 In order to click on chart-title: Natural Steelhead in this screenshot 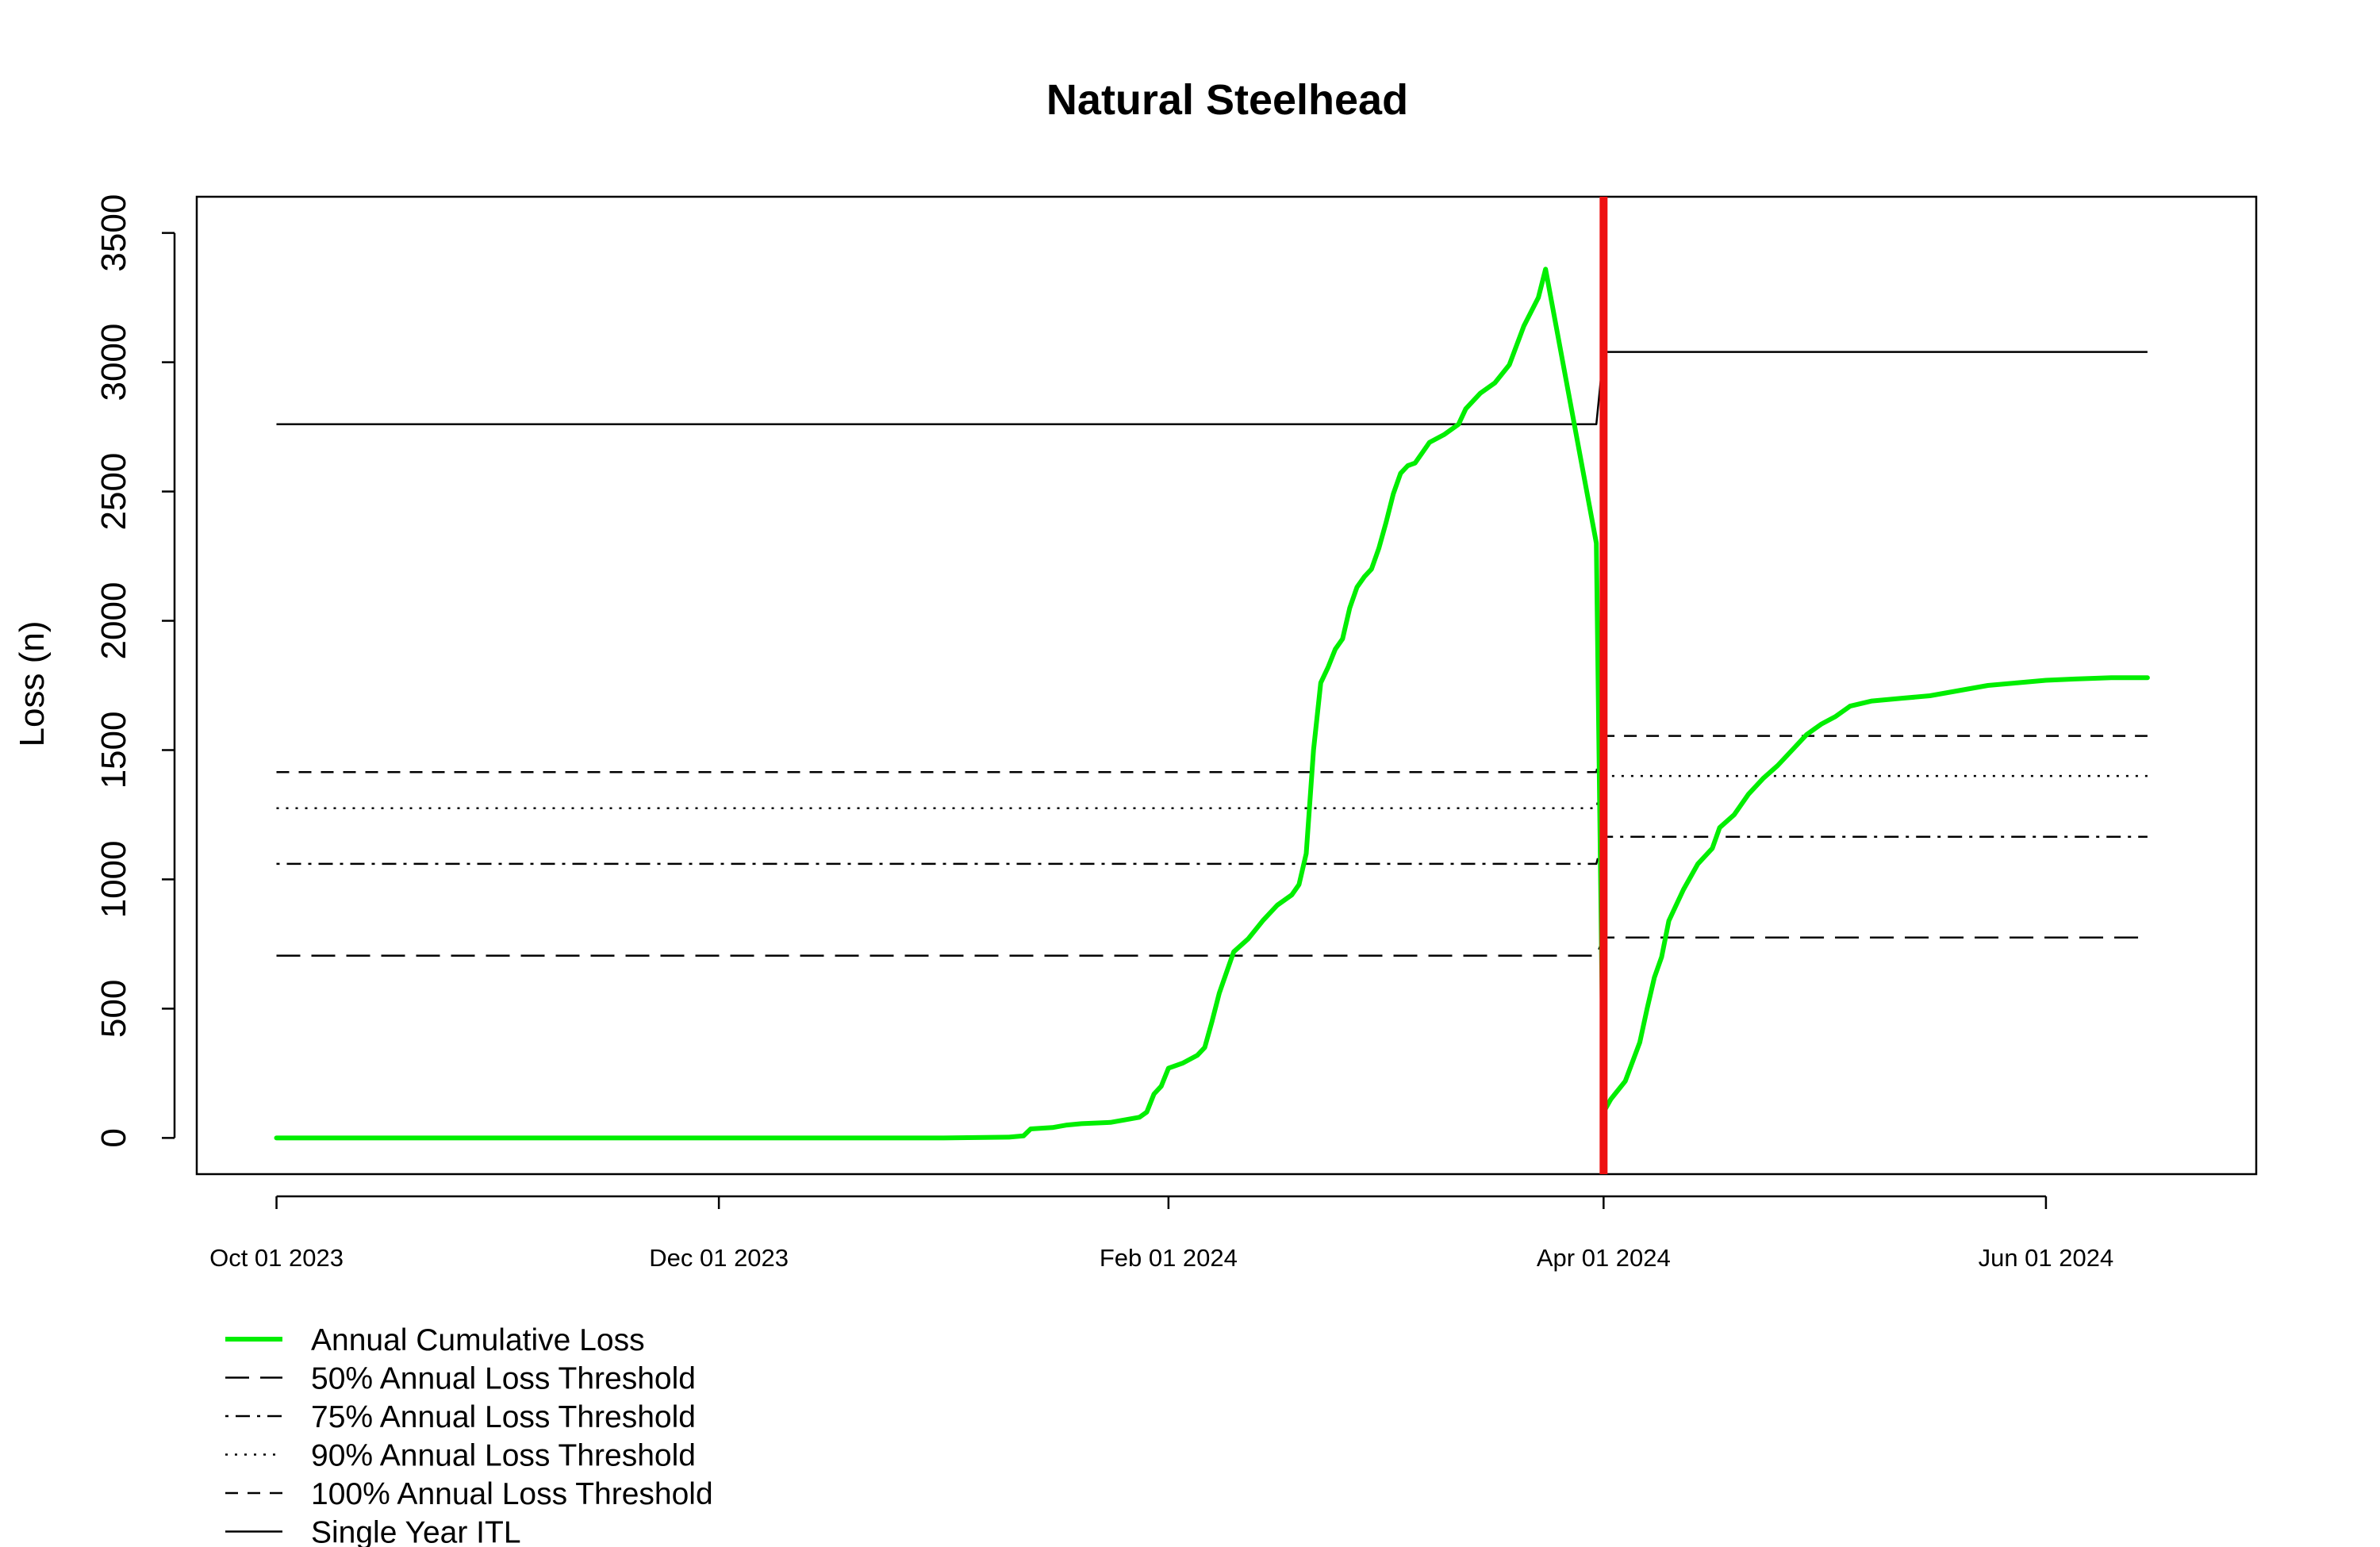, I will do `click(1227, 100)`.